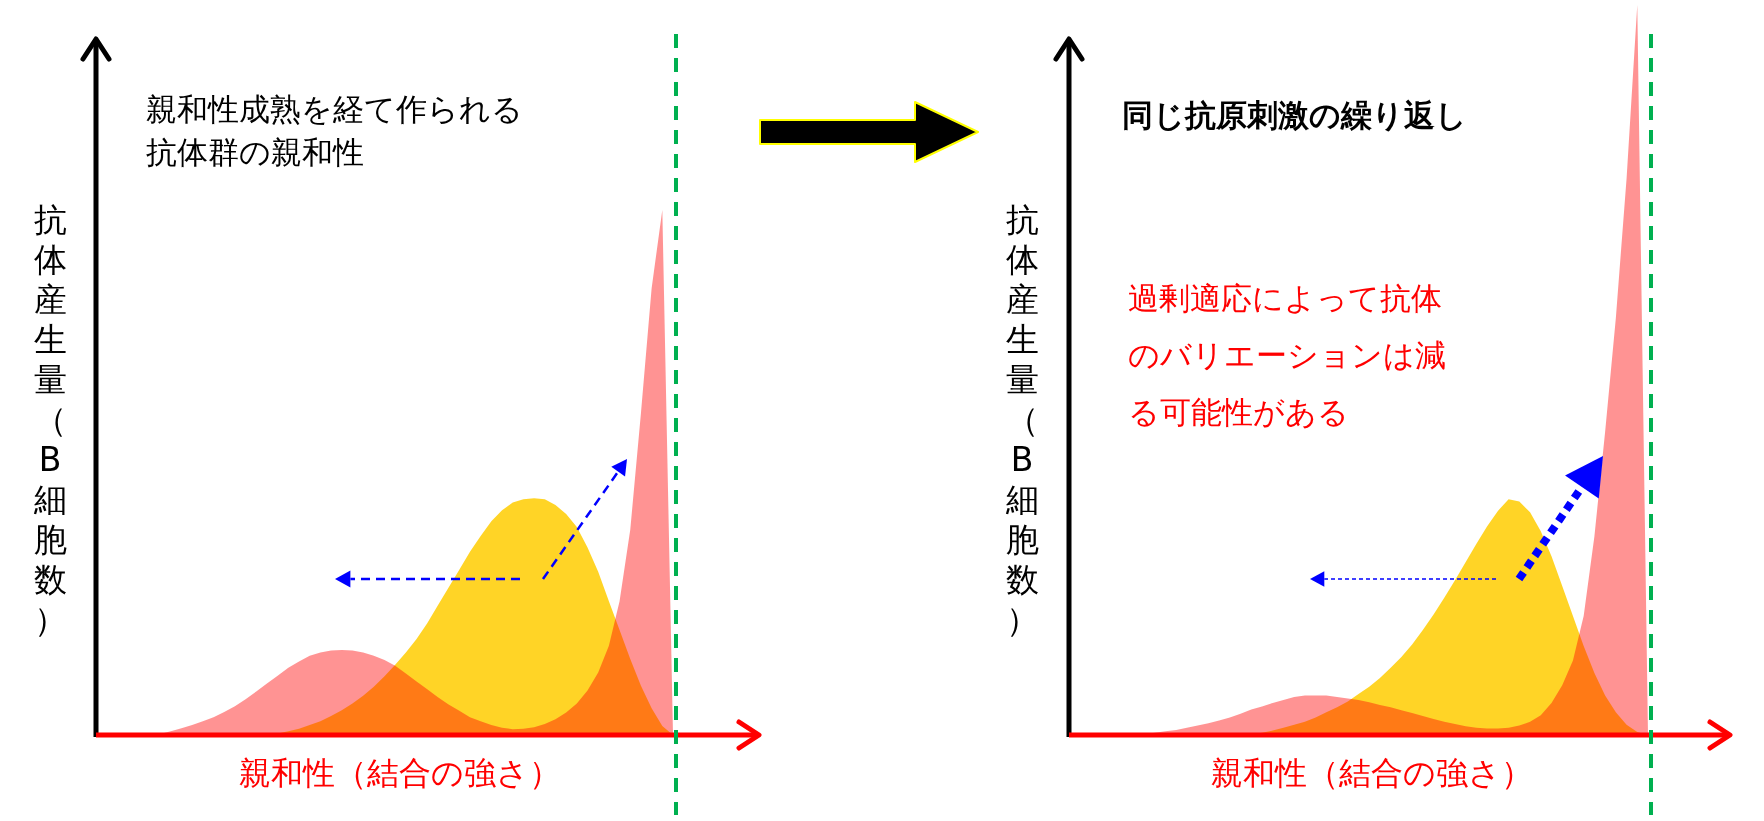 Image resolution: width=1764 pixels, height=821 pixels. What do you see at coordinates (1287, 355) in the screenshot?
I see `annotation: 過剰適応によって抗体のバリエーションは減る可能性がある` at bounding box center [1287, 355].